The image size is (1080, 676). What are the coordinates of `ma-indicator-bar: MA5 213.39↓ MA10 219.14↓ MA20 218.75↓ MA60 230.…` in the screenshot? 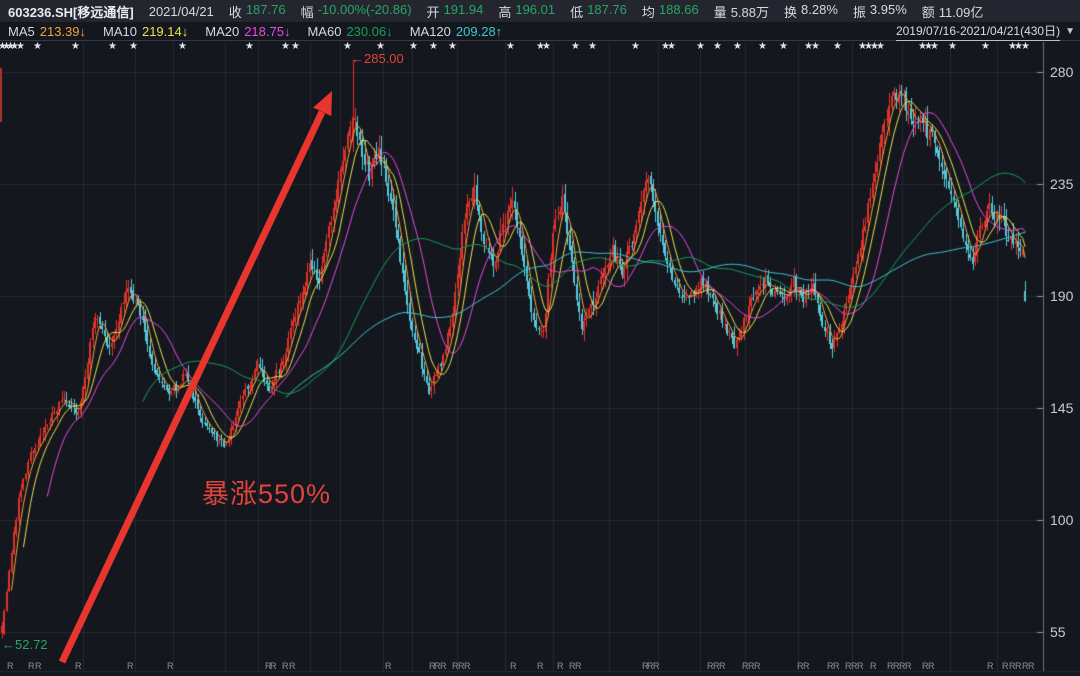 It's located at (540, 31).